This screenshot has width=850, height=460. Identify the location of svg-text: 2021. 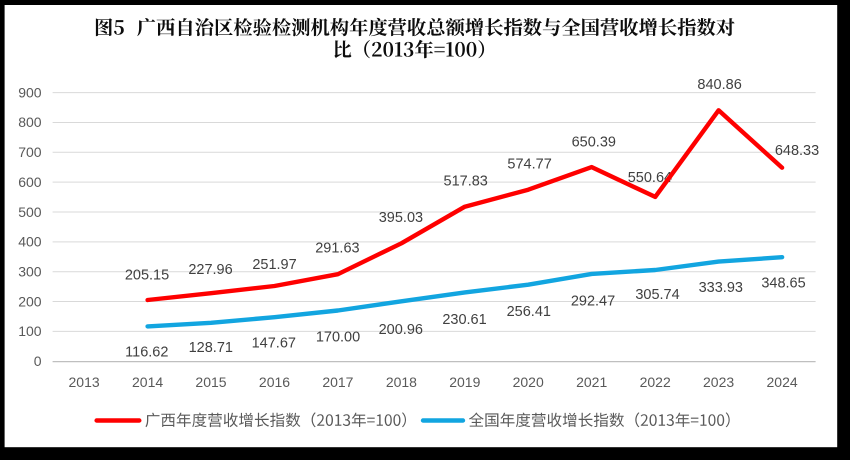
(591, 382).